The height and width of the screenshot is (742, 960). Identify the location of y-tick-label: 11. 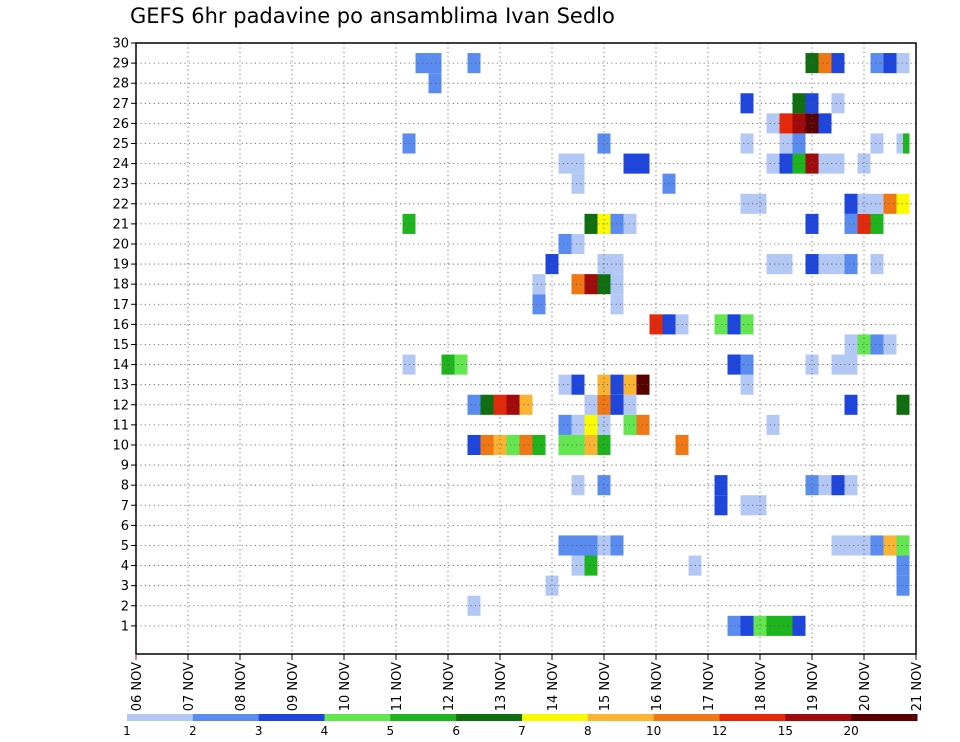
(120, 425).